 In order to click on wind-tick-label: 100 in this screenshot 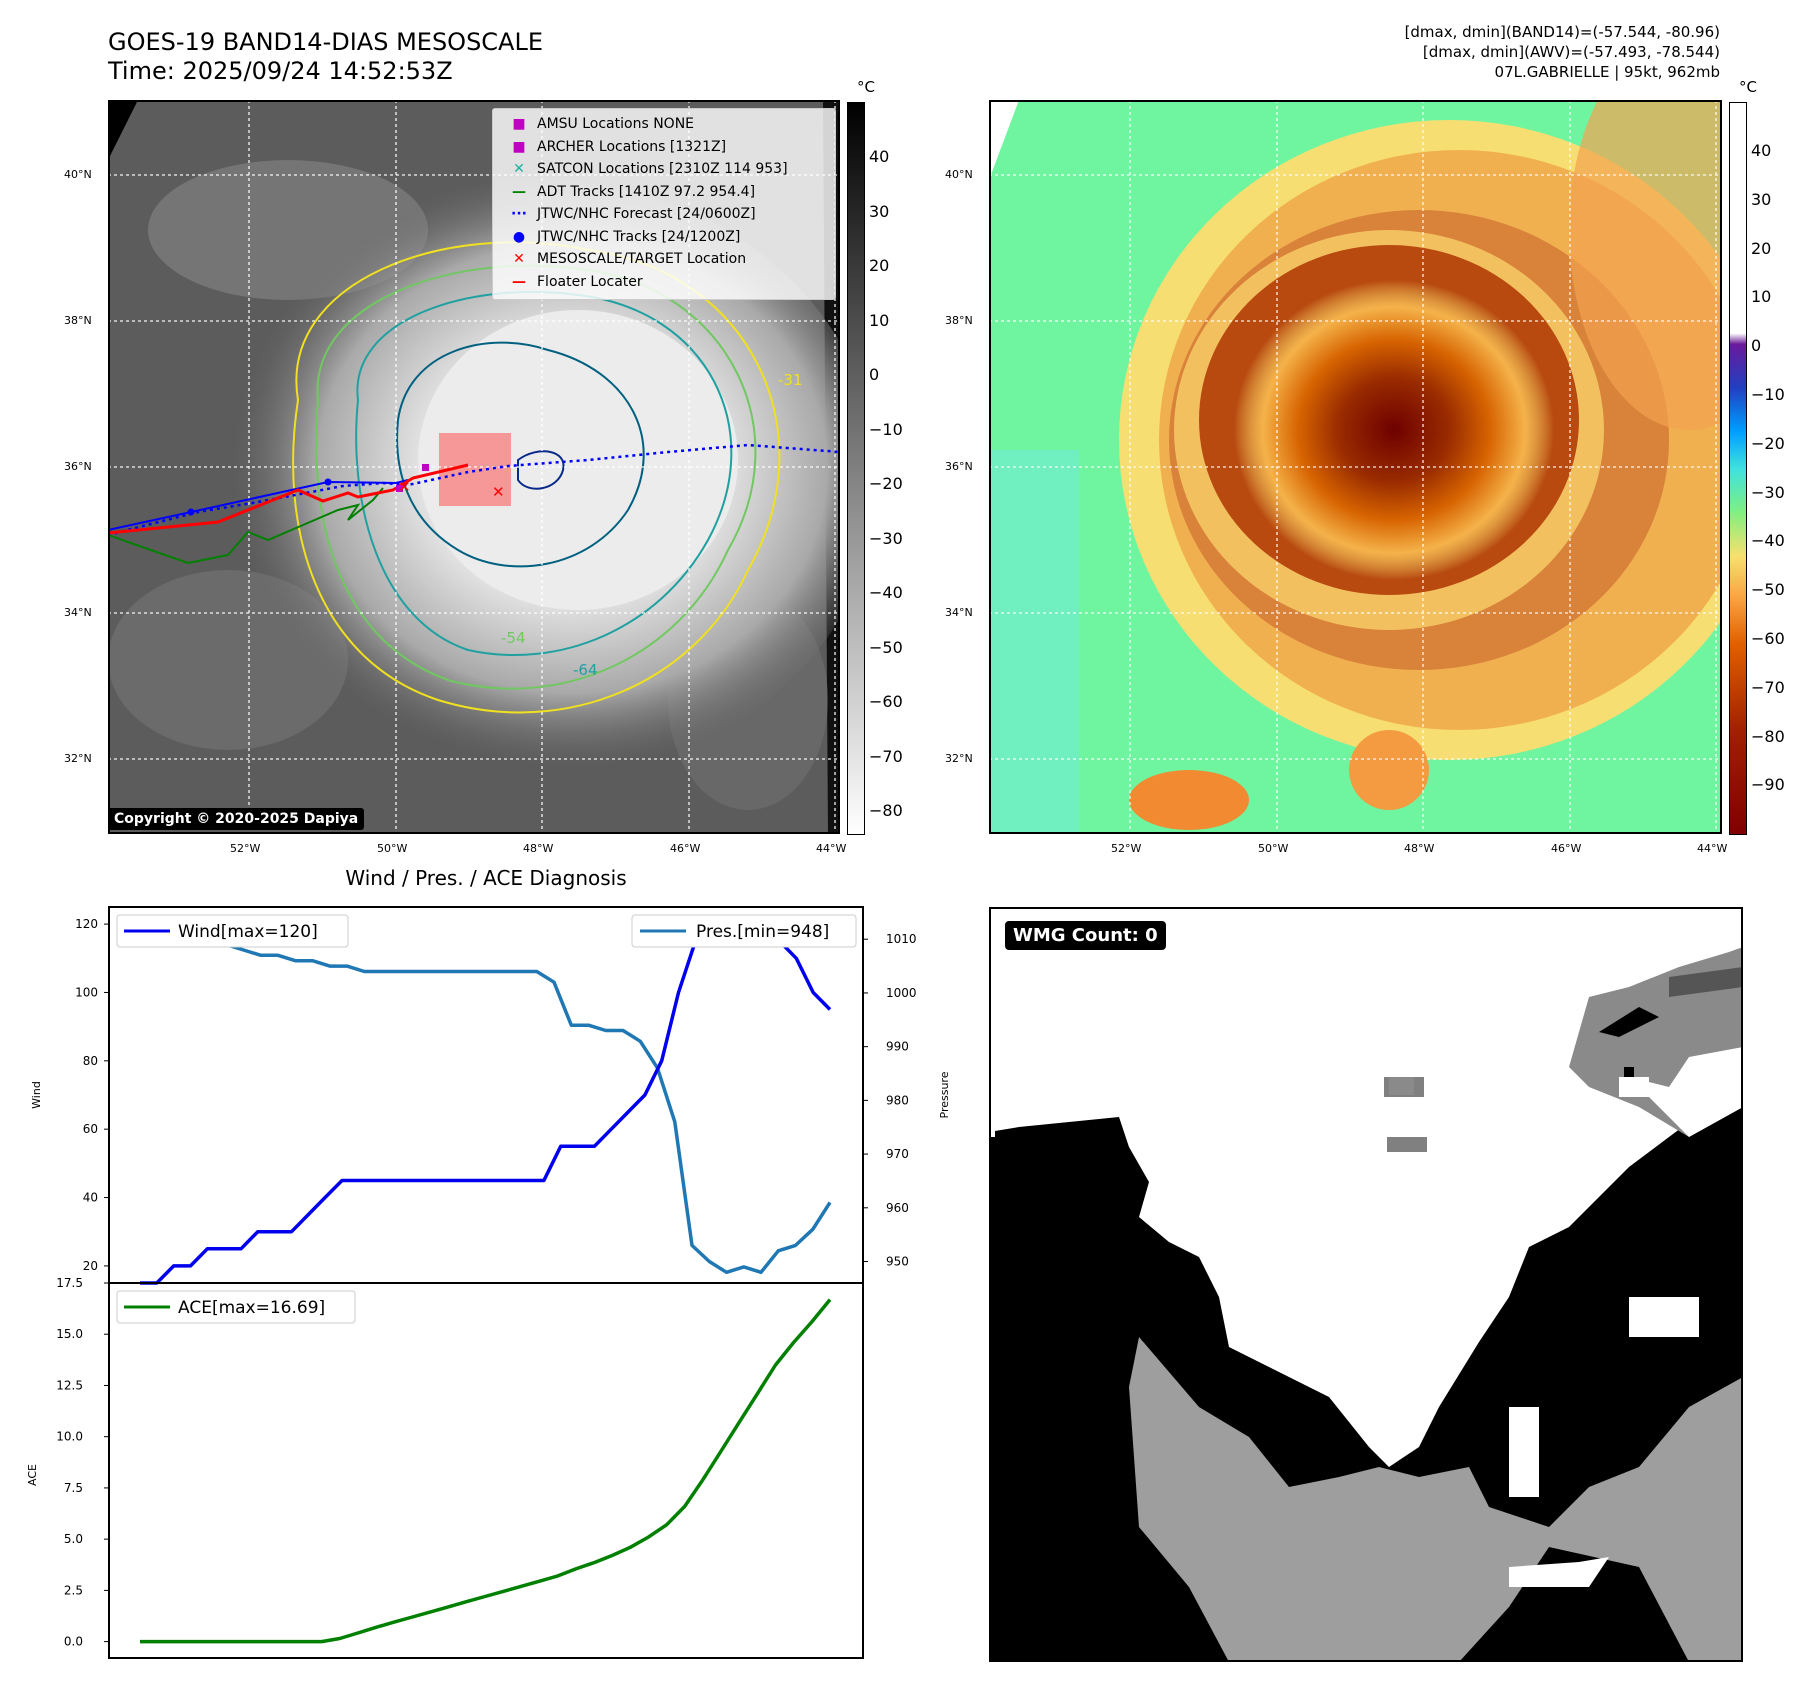, I will do `click(86, 992)`.